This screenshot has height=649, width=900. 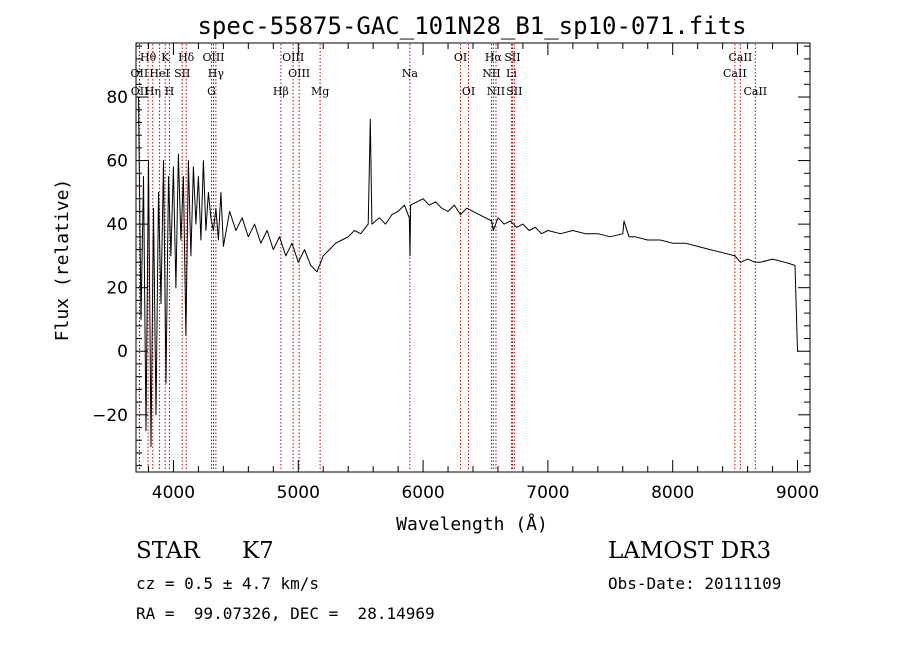 I want to click on y-tick-label: 0, so click(x=122, y=352).